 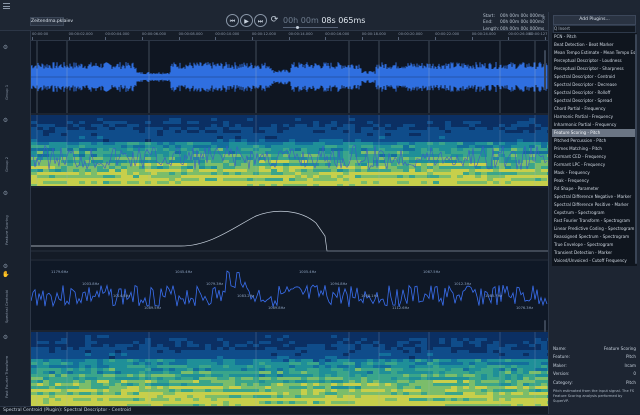 What do you see at coordinates (584, 244) in the screenshot?
I see `plugin-list-item: True Envelope - Spectrogram` at bounding box center [584, 244].